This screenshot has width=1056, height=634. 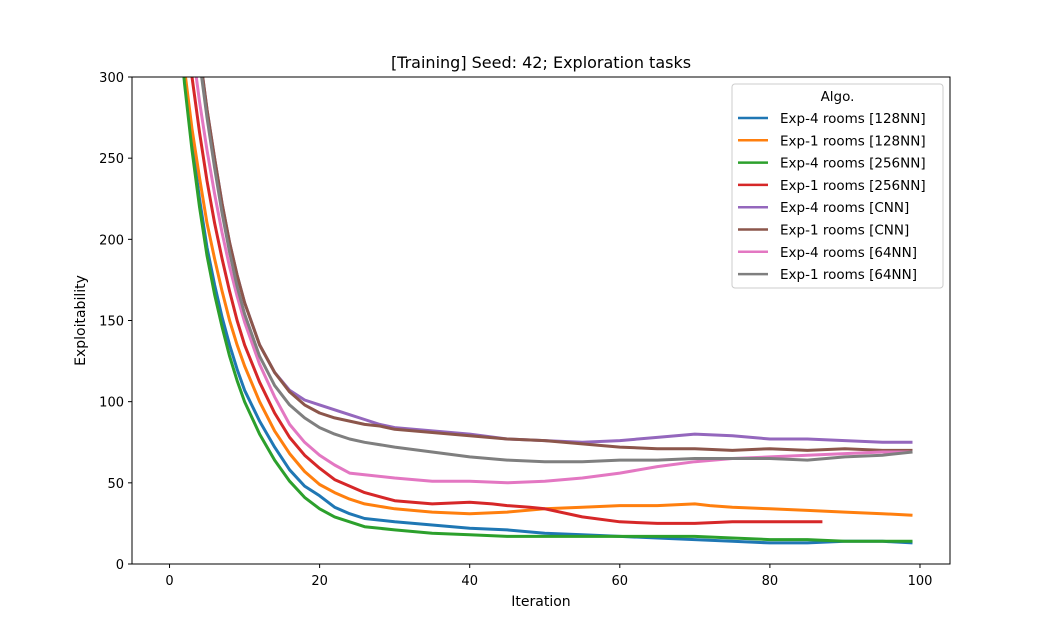 What do you see at coordinates (548, 576) in the screenshot?
I see `x-axis-ticks: 0 20 40 60 80 100` at bounding box center [548, 576].